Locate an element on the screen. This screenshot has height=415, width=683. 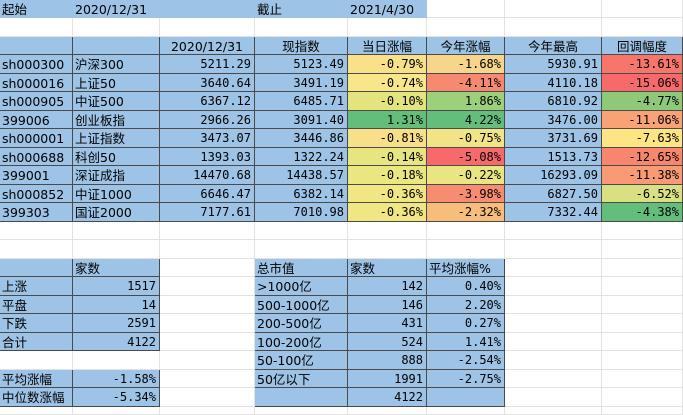
cap-bucket: 100-200亿 is located at coordinates (301, 342).